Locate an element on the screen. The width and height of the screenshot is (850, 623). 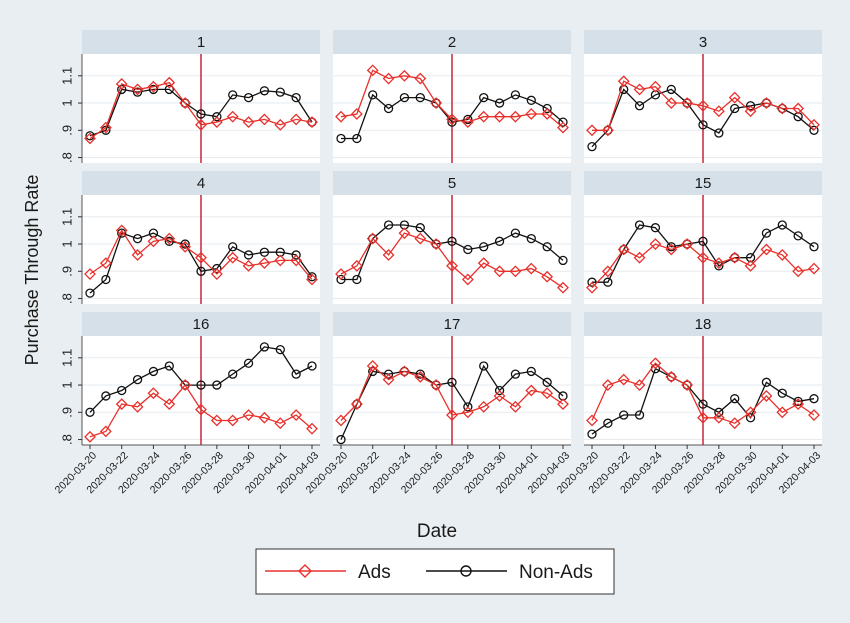
y-tick-label: 1.1 is located at coordinates (66, 217).